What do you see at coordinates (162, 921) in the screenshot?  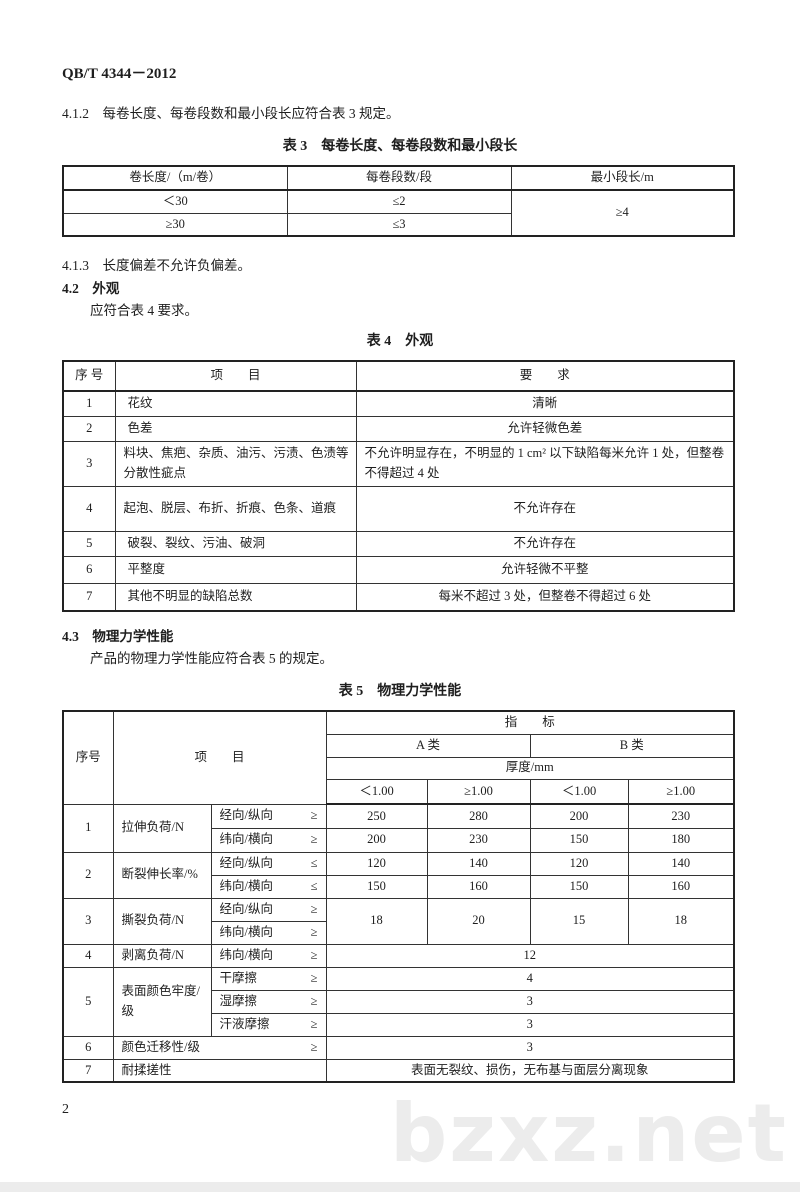 I see `row-item: 撕裂负荷/N` at bounding box center [162, 921].